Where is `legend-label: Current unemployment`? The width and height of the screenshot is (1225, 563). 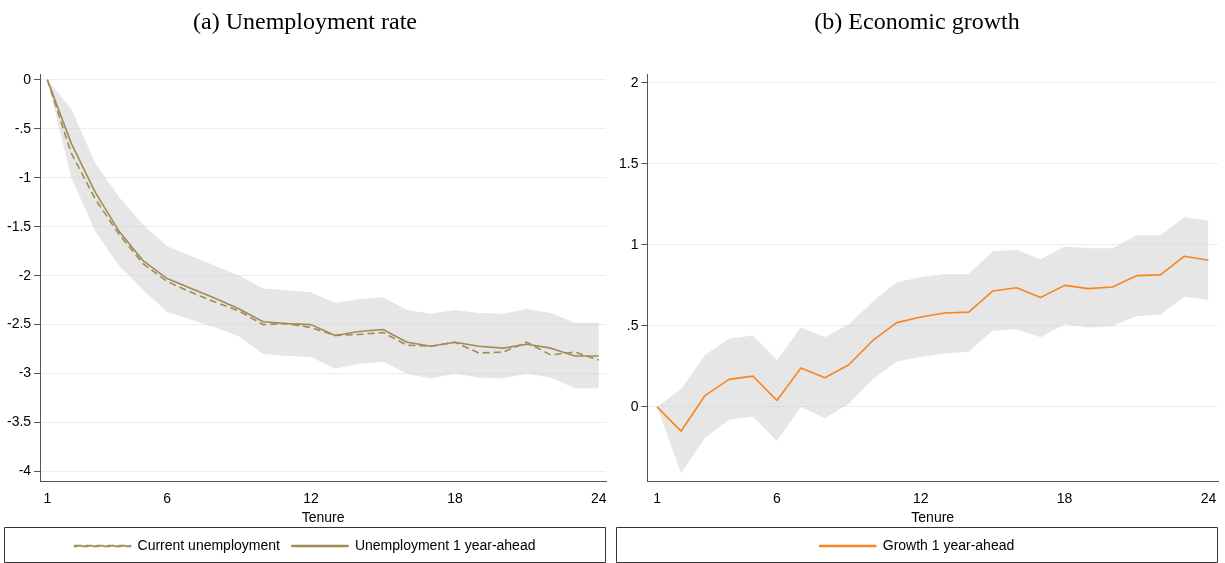 legend-label: Current unemployment is located at coordinates (209, 544).